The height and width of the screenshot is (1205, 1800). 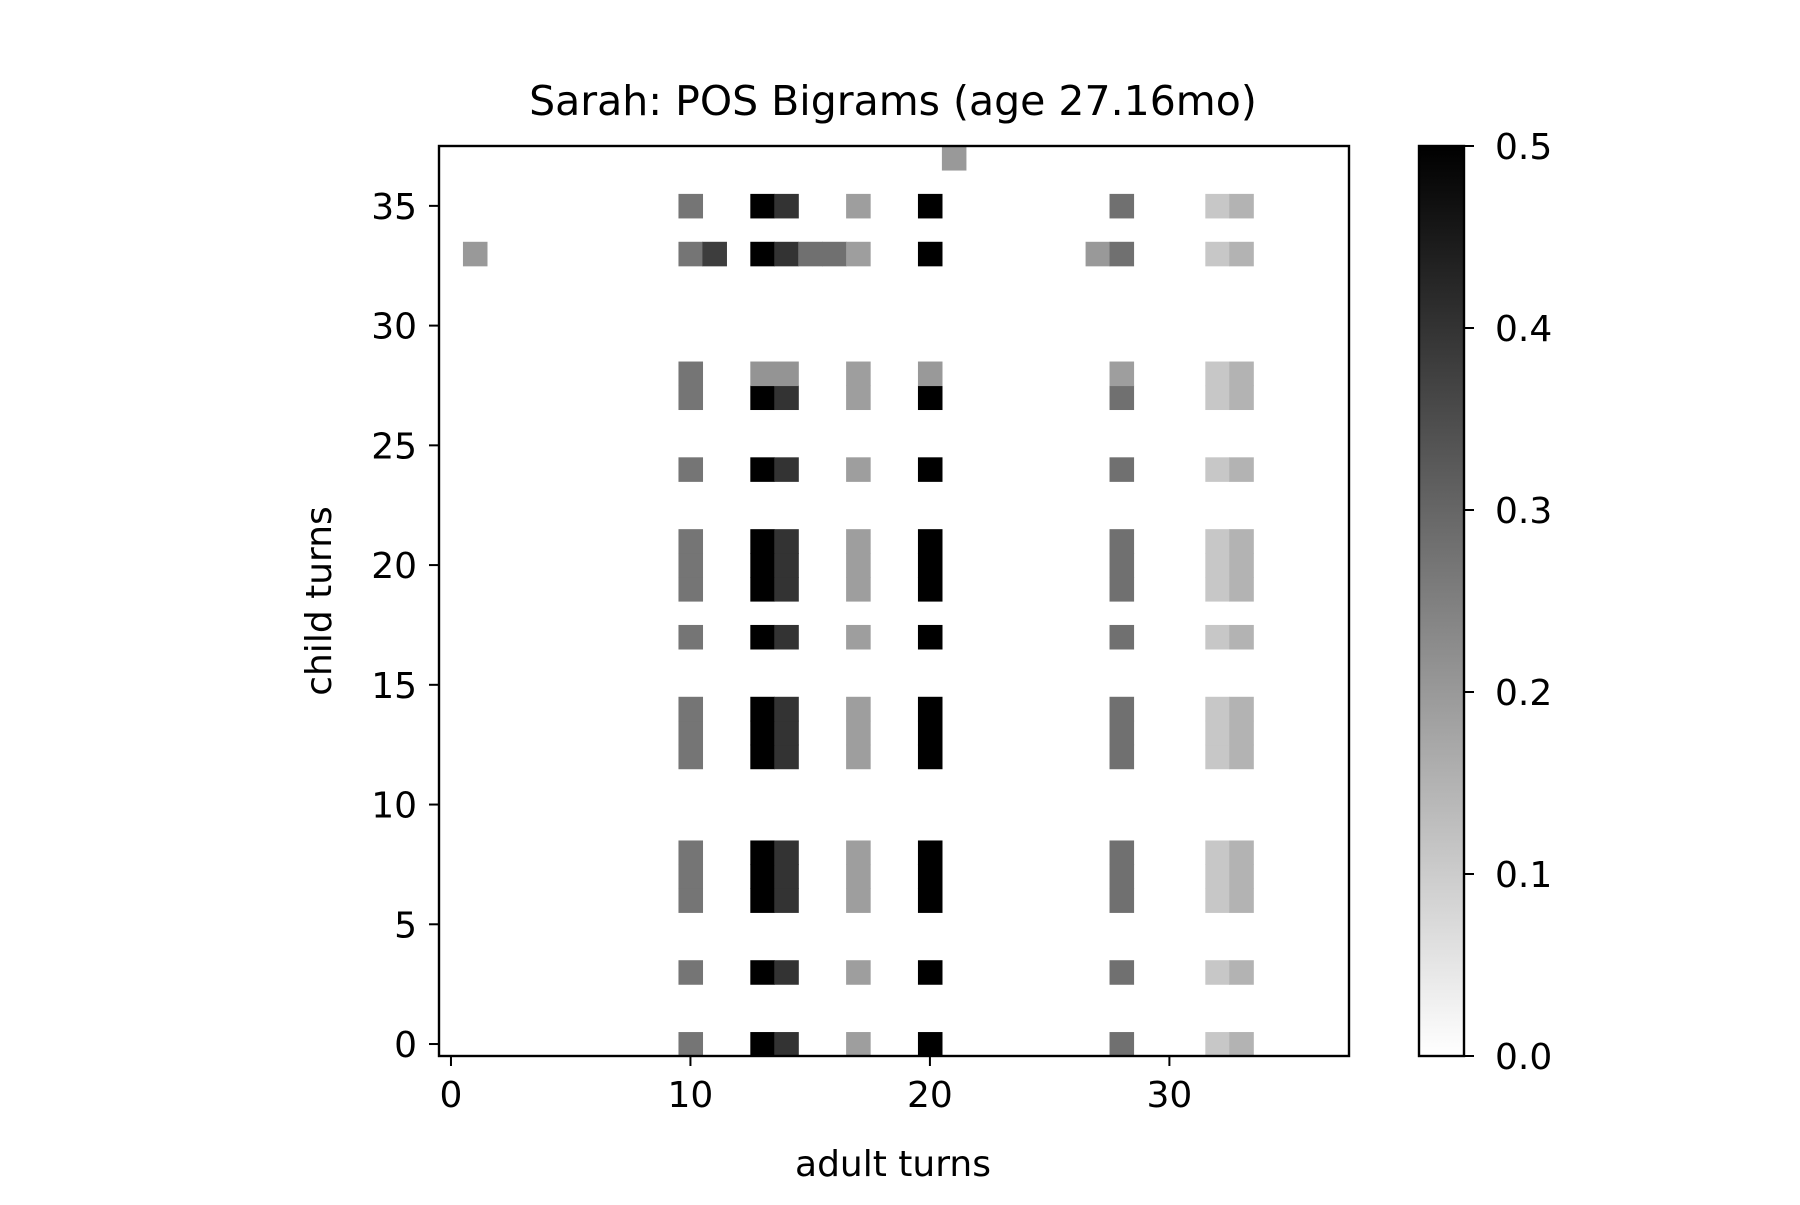 What do you see at coordinates (394, 686) in the screenshot?
I see `y-tick-label: 15` at bounding box center [394, 686].